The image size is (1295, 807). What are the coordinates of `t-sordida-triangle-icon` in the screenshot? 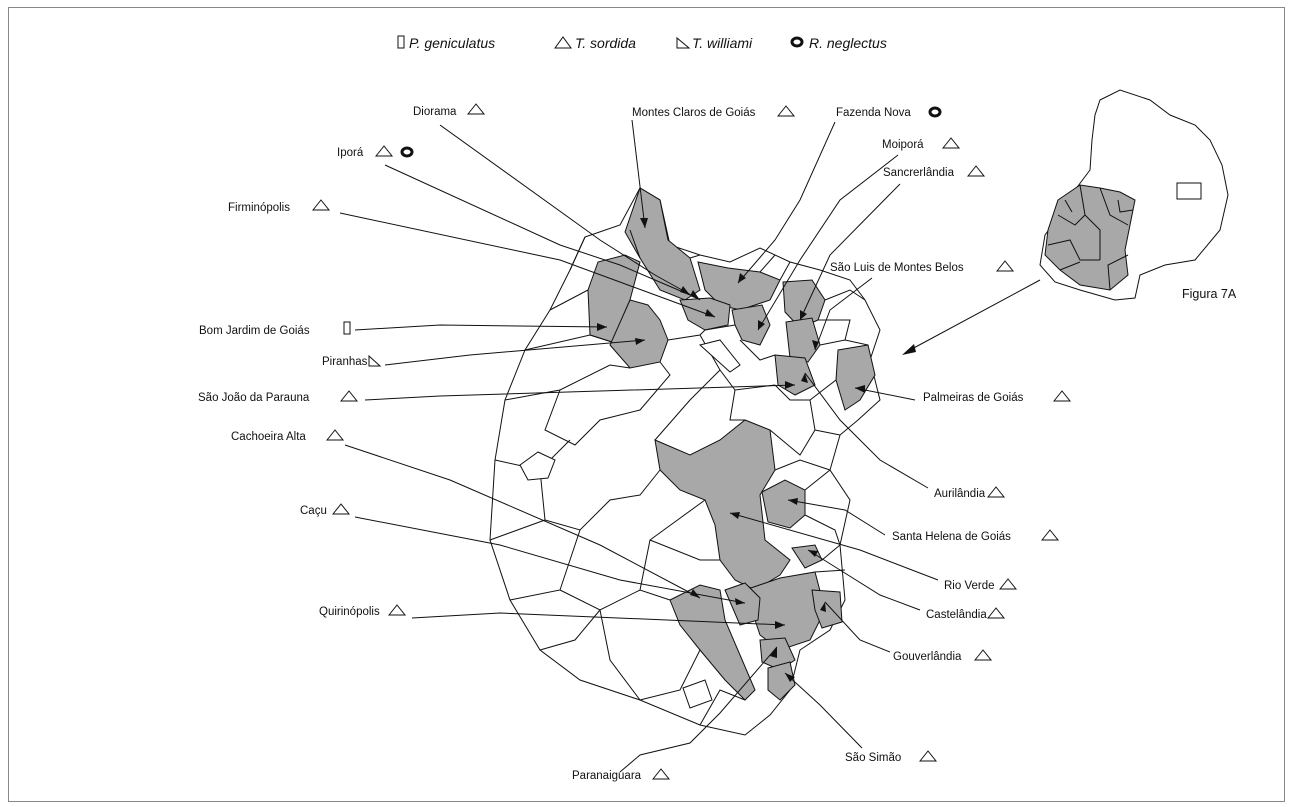 It's located at (563, 42).